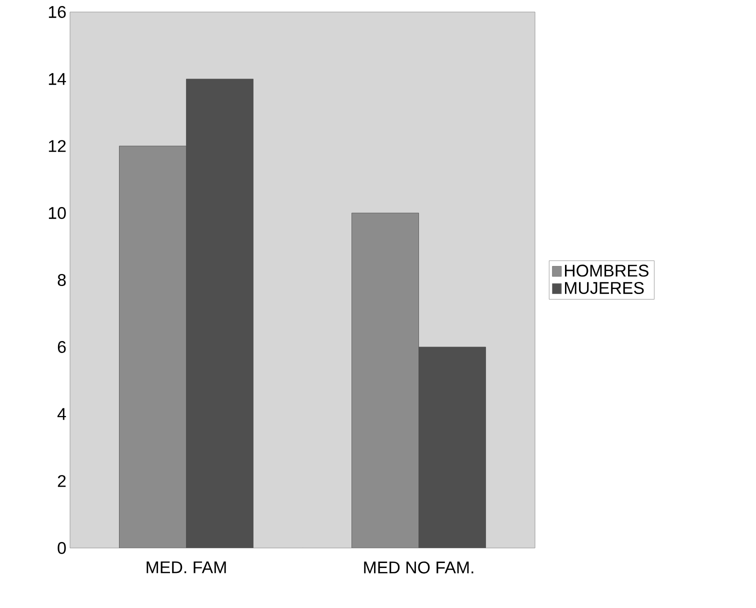  Describe the element at coordinates (57, 12) in the screenshot. I see `y-tick-label: 16` at that location.